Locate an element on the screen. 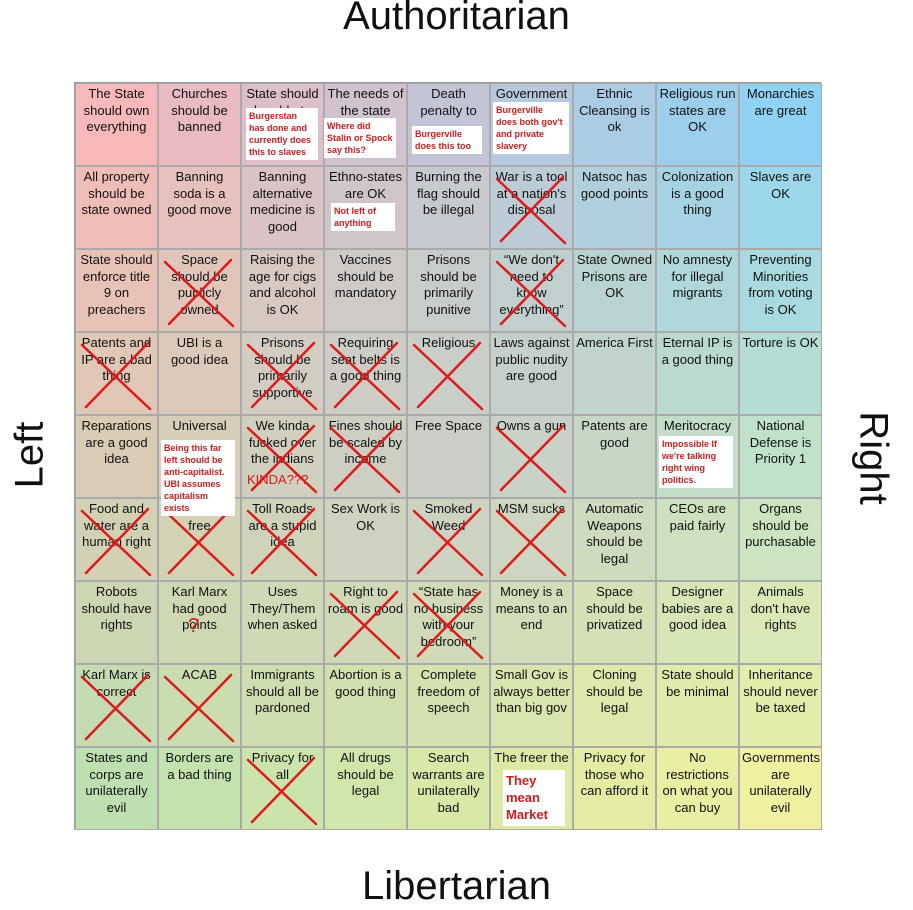 Image resolution: width=913 pixels, height=910 pixels. bingo-cell: Ethnic Cleansing is ok is located at coordinates (614, 124).